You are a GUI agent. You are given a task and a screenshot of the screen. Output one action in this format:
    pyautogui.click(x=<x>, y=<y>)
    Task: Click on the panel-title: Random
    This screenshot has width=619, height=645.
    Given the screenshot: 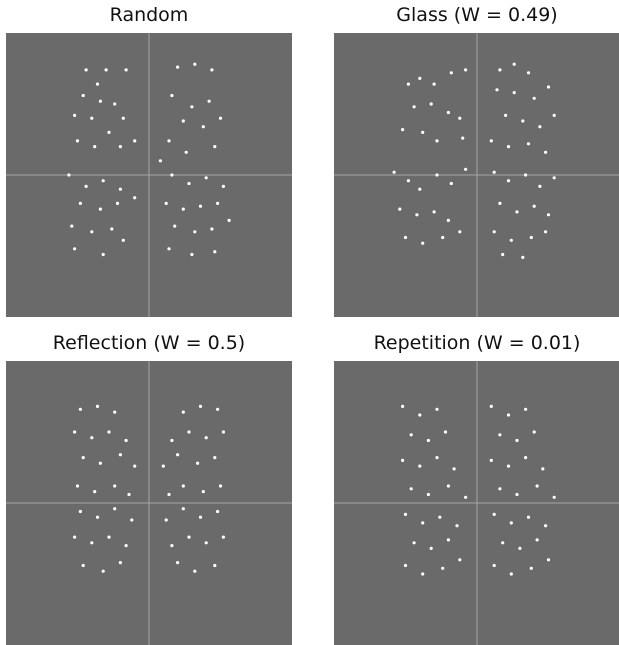 What is the action you would take?
    pyautogui.click(x=149, y=15)
    